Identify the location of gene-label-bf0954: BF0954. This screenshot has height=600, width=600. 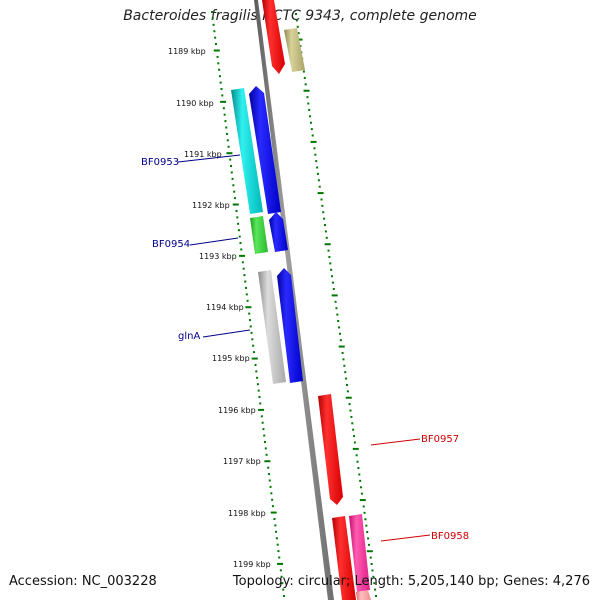
(171, 244).